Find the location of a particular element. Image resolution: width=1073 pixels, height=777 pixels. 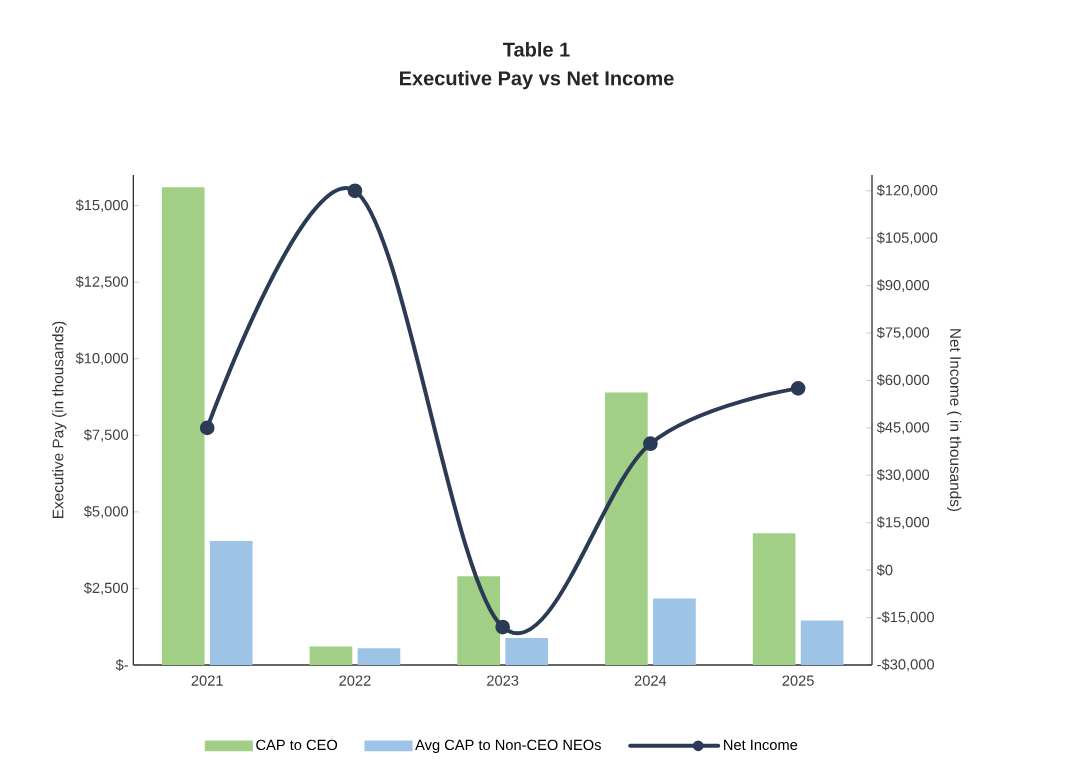

y2-tick-label: $0 is located at coordinates (884, 570).